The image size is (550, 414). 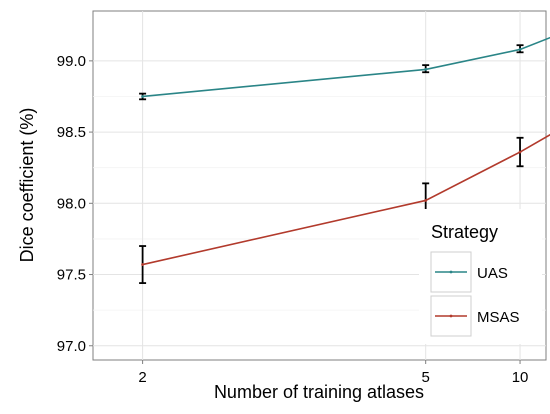 I want to click on y-tick-label: 98.5, so click(x=71, y=132).